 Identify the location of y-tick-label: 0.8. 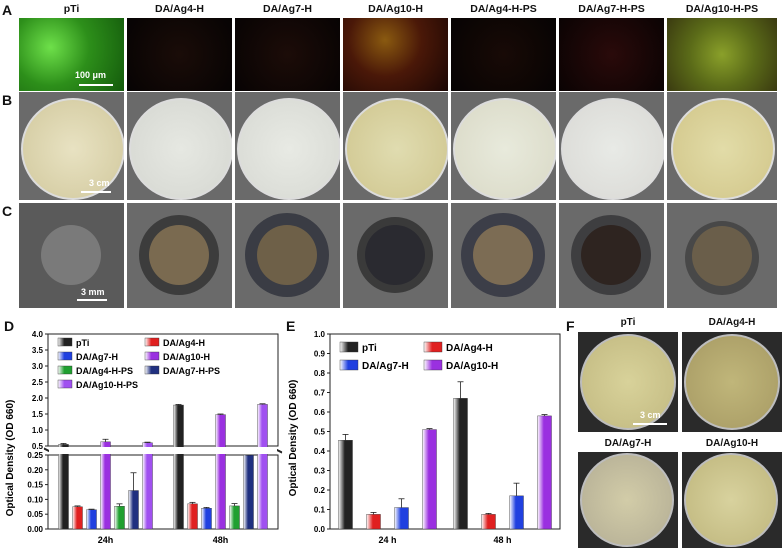
(320, 373).